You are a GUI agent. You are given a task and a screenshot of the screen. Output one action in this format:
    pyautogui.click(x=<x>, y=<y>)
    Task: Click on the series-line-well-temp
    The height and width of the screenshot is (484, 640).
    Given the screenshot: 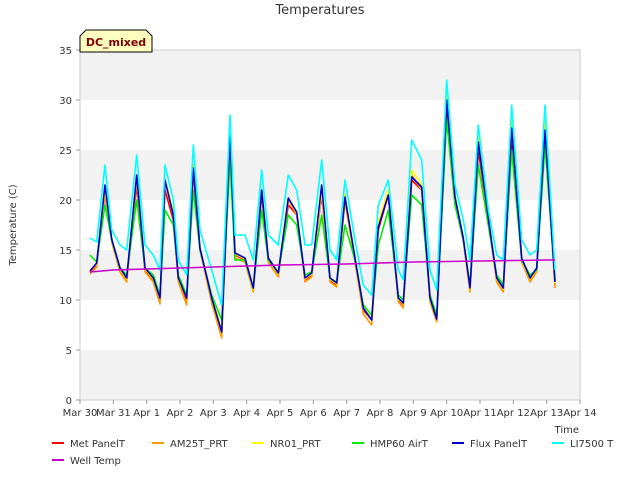 What is the action you would take?
    pyautogui.click(x=322, y=266)
    